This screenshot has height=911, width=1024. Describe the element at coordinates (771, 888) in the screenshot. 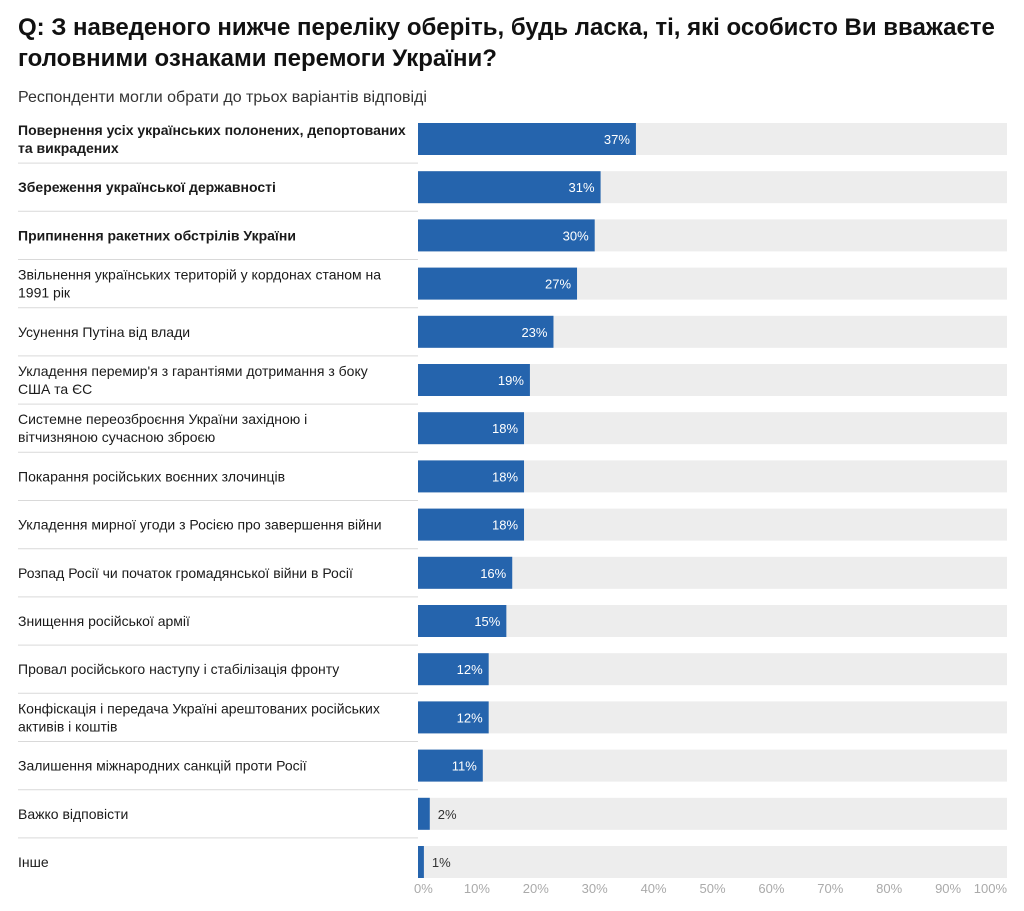

I see `x-tick-label: 60%` at that location.